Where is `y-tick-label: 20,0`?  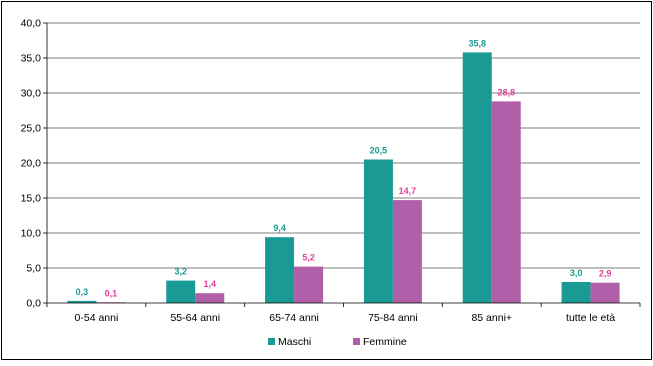 y-tick-label: 20,0 is located at coordinates (31, 164).